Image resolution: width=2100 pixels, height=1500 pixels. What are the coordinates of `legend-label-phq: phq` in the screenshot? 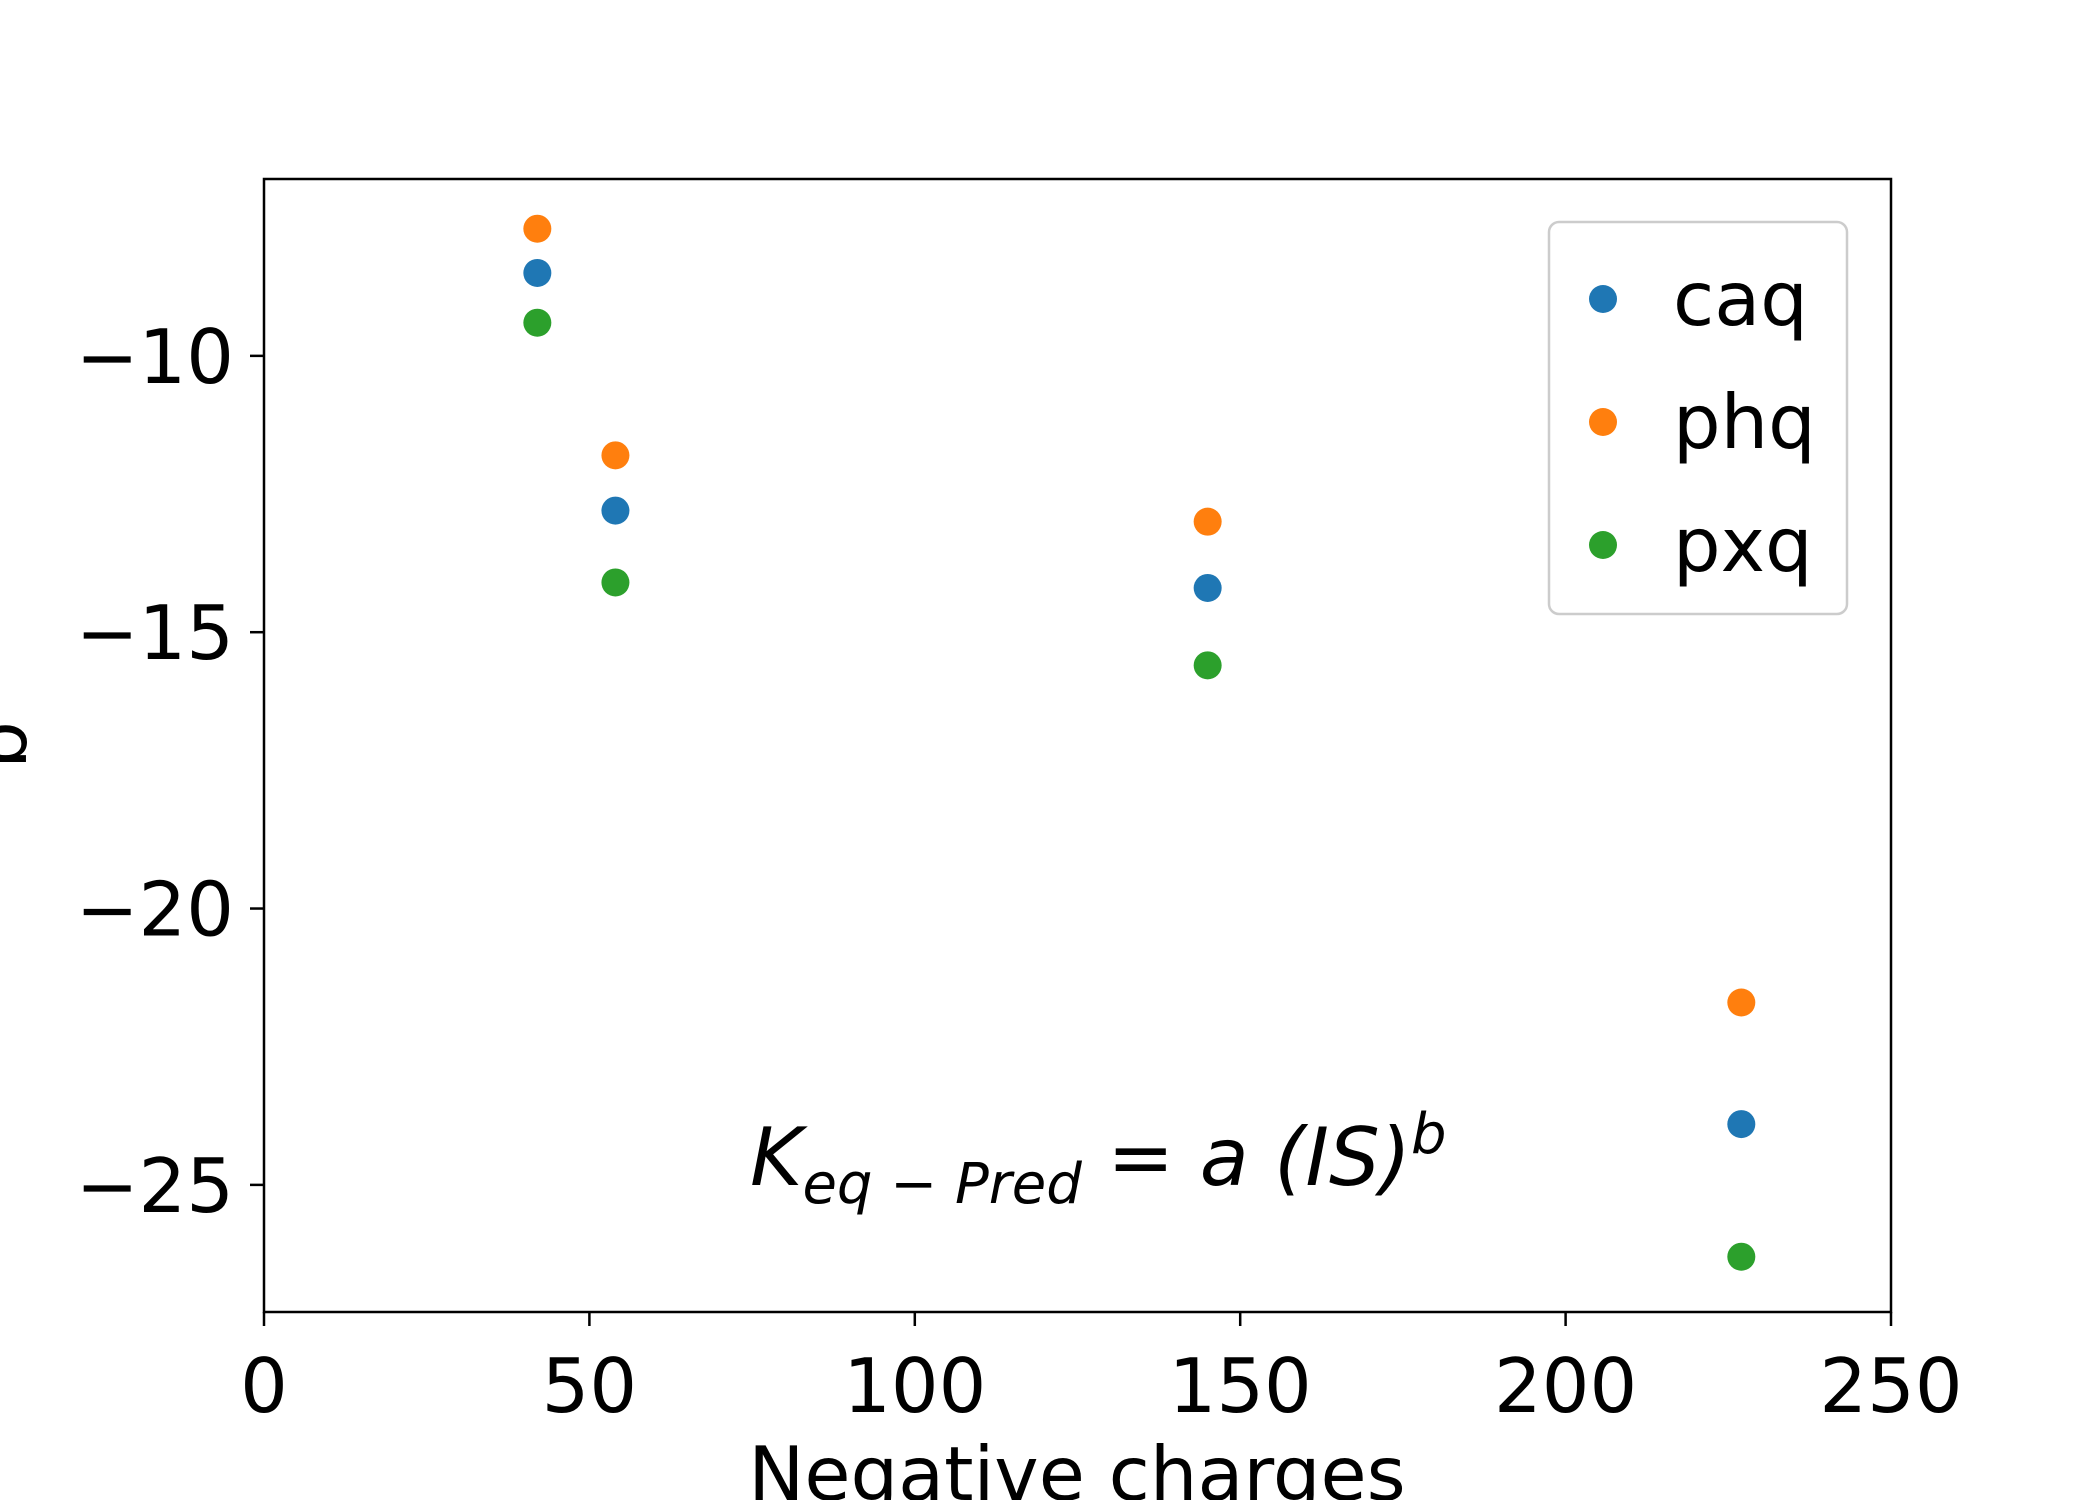 It's located at (1744, 422).